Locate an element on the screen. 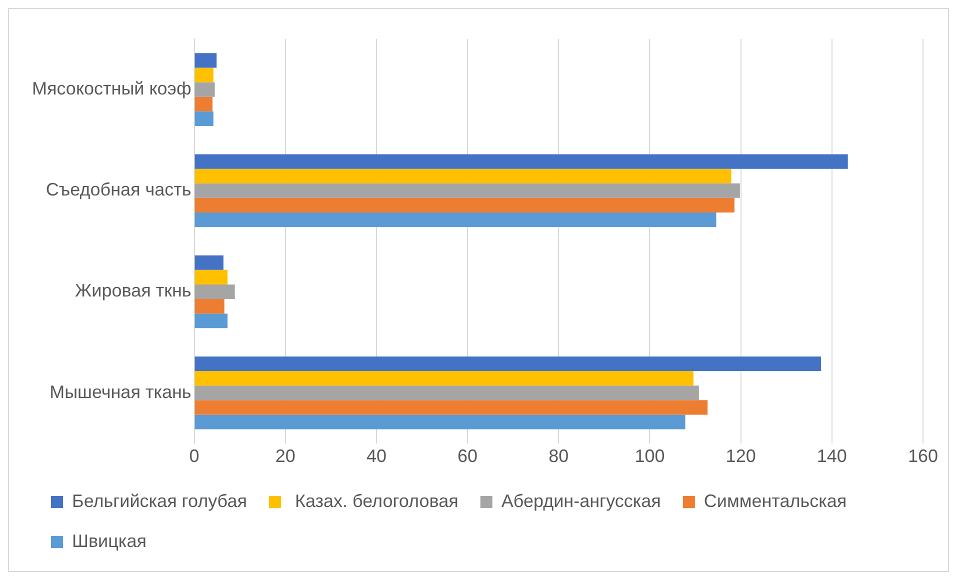  x-tick-label: 160 is located at coordinates (923, 456).